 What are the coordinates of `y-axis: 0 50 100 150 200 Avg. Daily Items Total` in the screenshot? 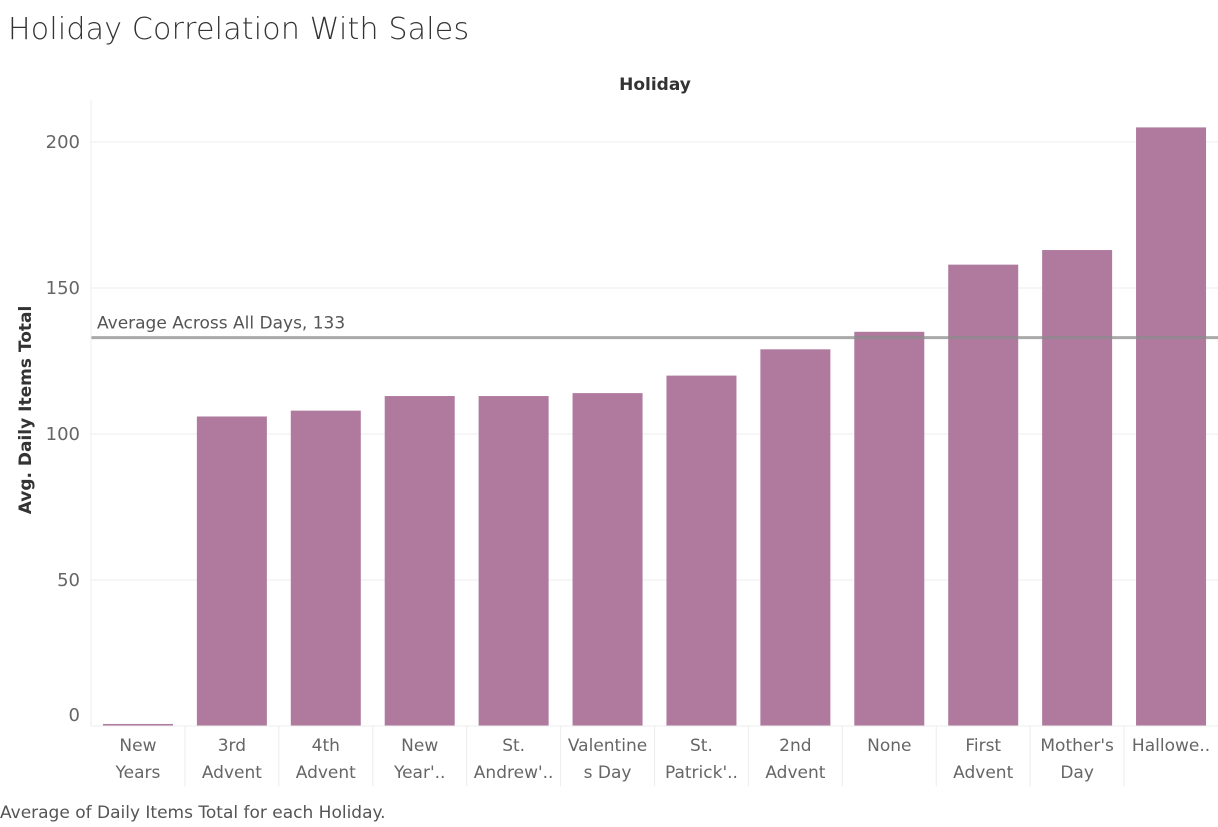 It's located at (54, 413).